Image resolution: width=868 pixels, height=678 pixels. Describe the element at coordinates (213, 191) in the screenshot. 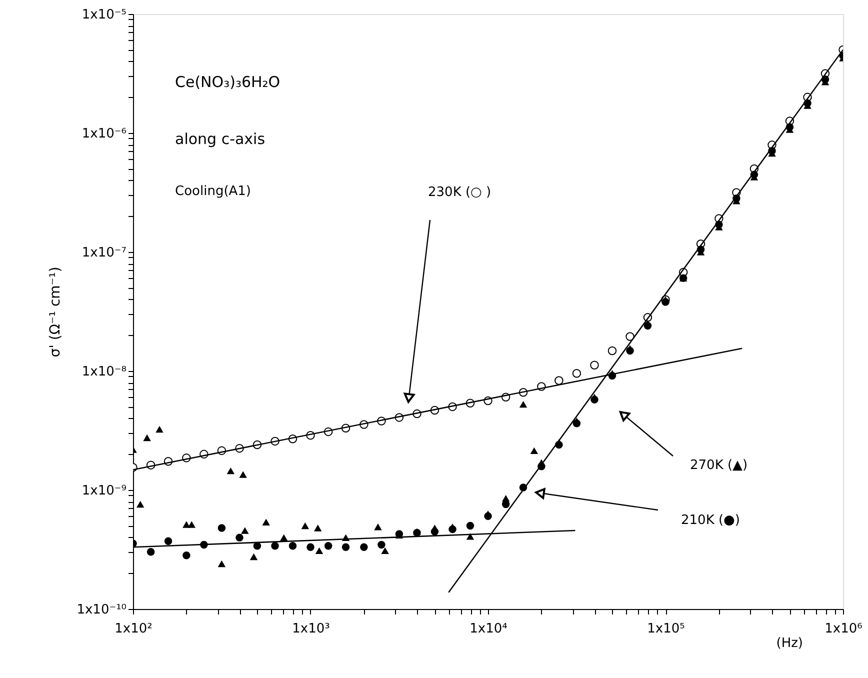

I see `annotation: Cooling(A1)` at that location.